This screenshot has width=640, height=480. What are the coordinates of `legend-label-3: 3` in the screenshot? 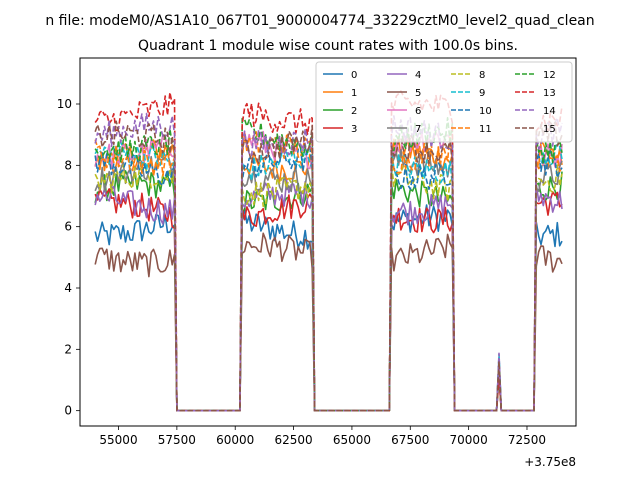 It's located at (354, 129).